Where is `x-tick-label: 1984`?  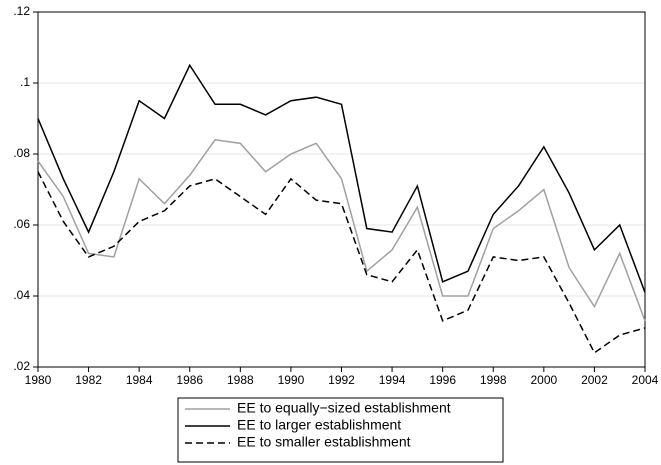
x-tick-label: 1984 is located at coordinates (139, 380).